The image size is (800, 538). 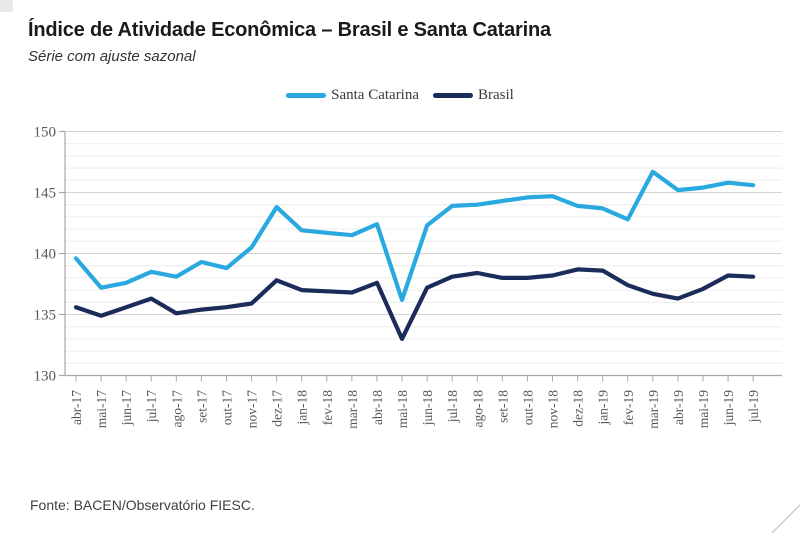 I want to click on x-axis-tick-label: out-17, so click(x=226, y=407).